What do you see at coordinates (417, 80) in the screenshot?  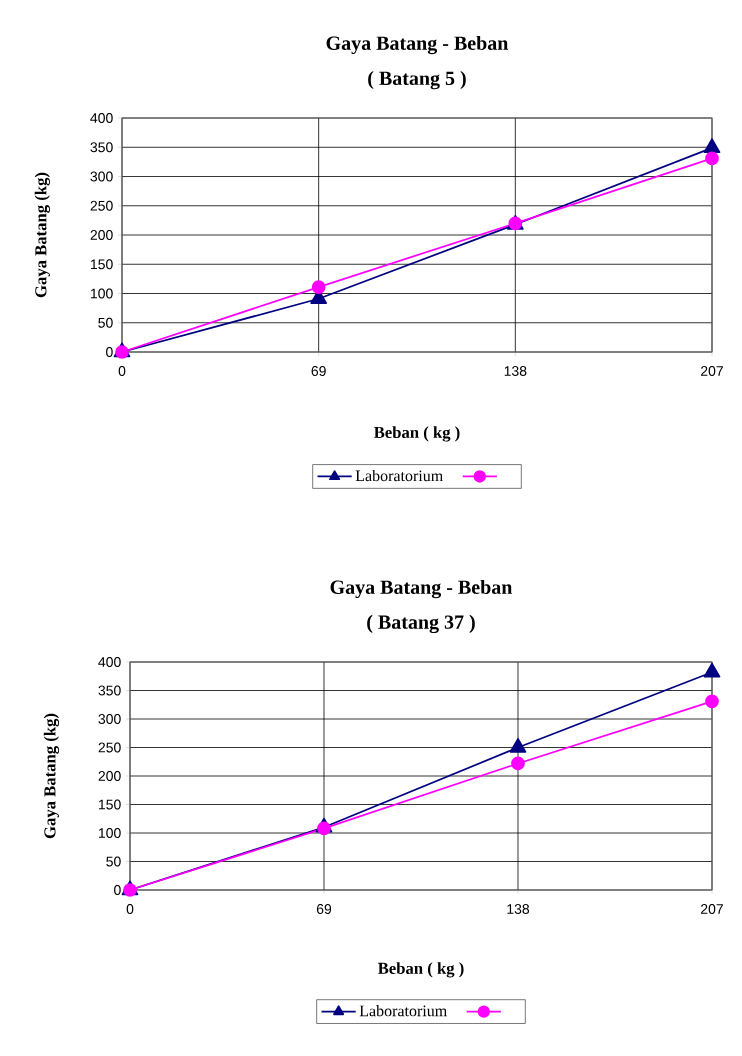 I see `chart-subtitle: ( Batang 5 )` at bounding box center [417, 80].